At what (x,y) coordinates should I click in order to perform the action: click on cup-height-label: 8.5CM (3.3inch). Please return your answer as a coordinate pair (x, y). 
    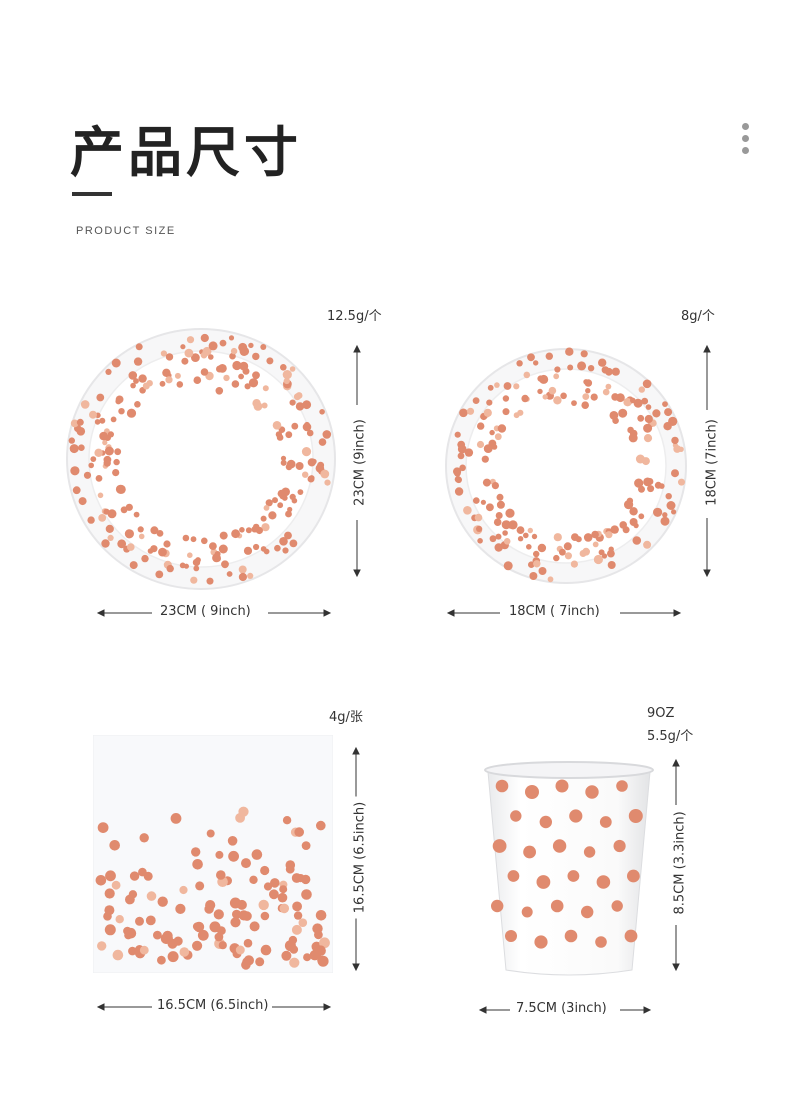
    Looking at the image, I should click on (680, 864).